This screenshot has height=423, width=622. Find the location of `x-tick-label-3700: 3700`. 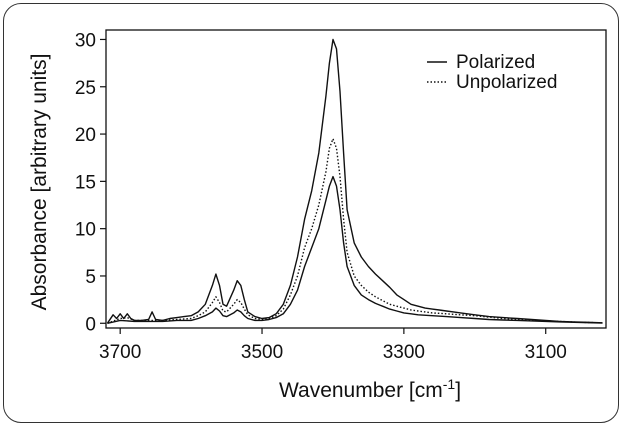

x-tick-label-3700: 3700 is located at coordinates (120, 352).